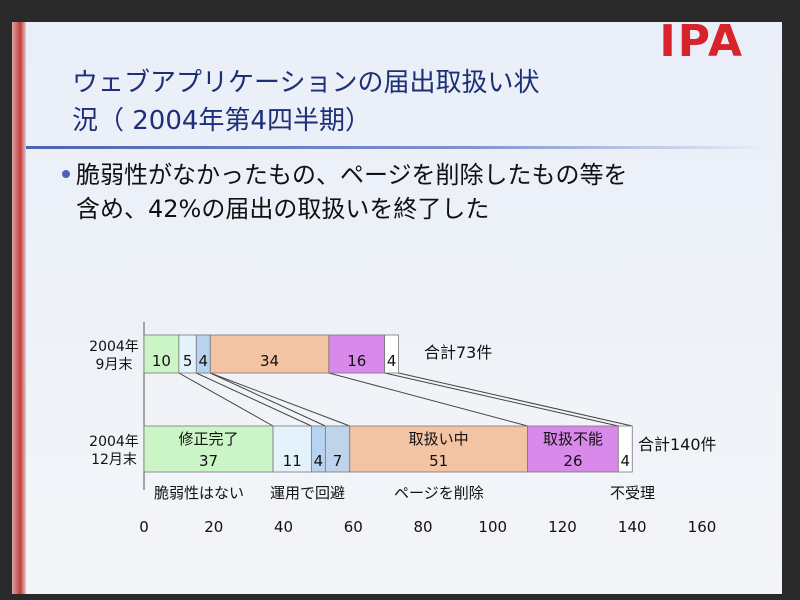 The height and width of the screenshot is (600, 800). Describe the element at coordinates (572, 461) in the screenshot. I see `data-label: 26` at that location.